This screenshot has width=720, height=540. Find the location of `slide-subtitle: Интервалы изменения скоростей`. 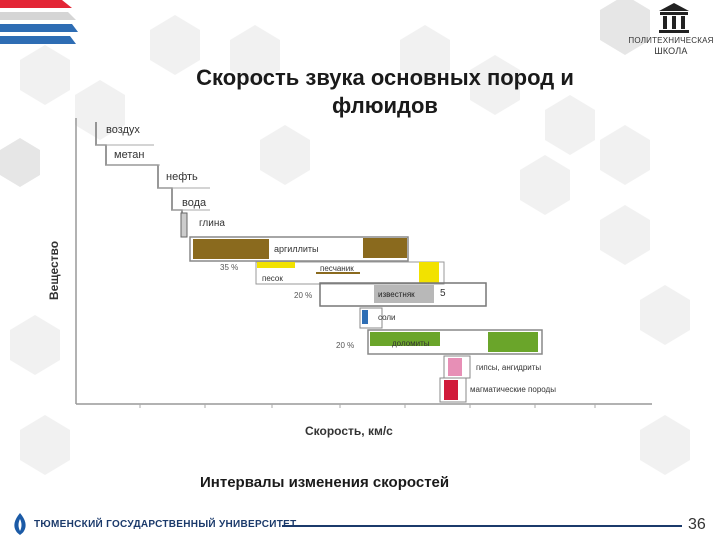

slide-subtitle: Интервалы изменения скоростей is located at coordinates (325, 482).